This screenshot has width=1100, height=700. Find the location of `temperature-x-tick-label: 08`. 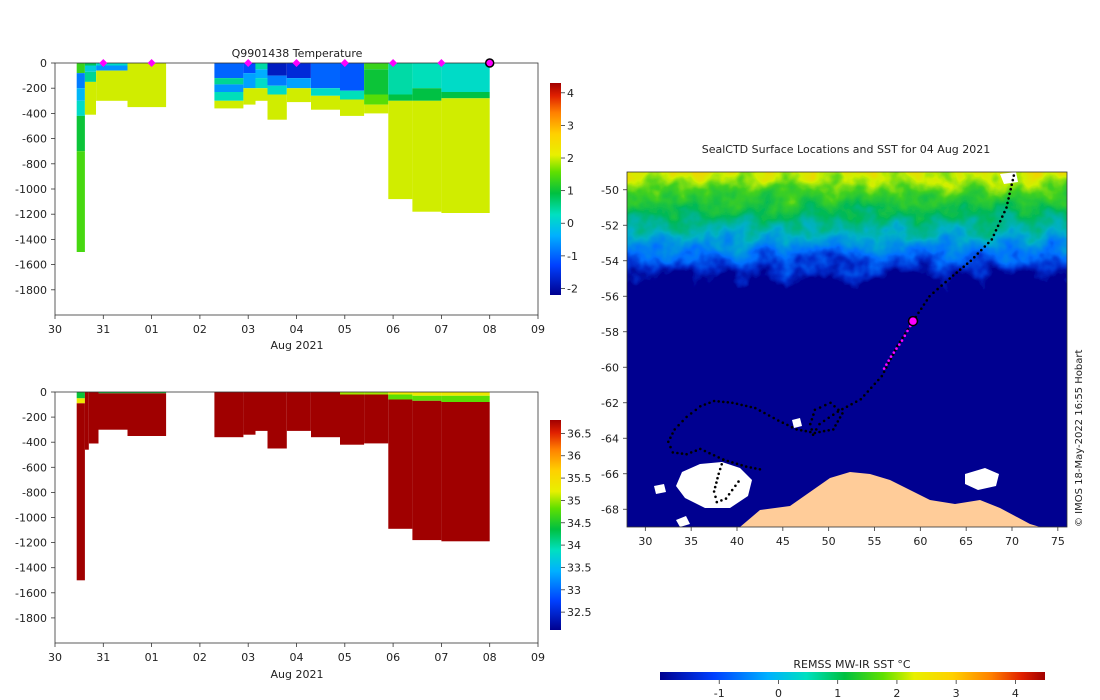

temperature-x-tick-label: 08 is located at coordinates (490, 329).